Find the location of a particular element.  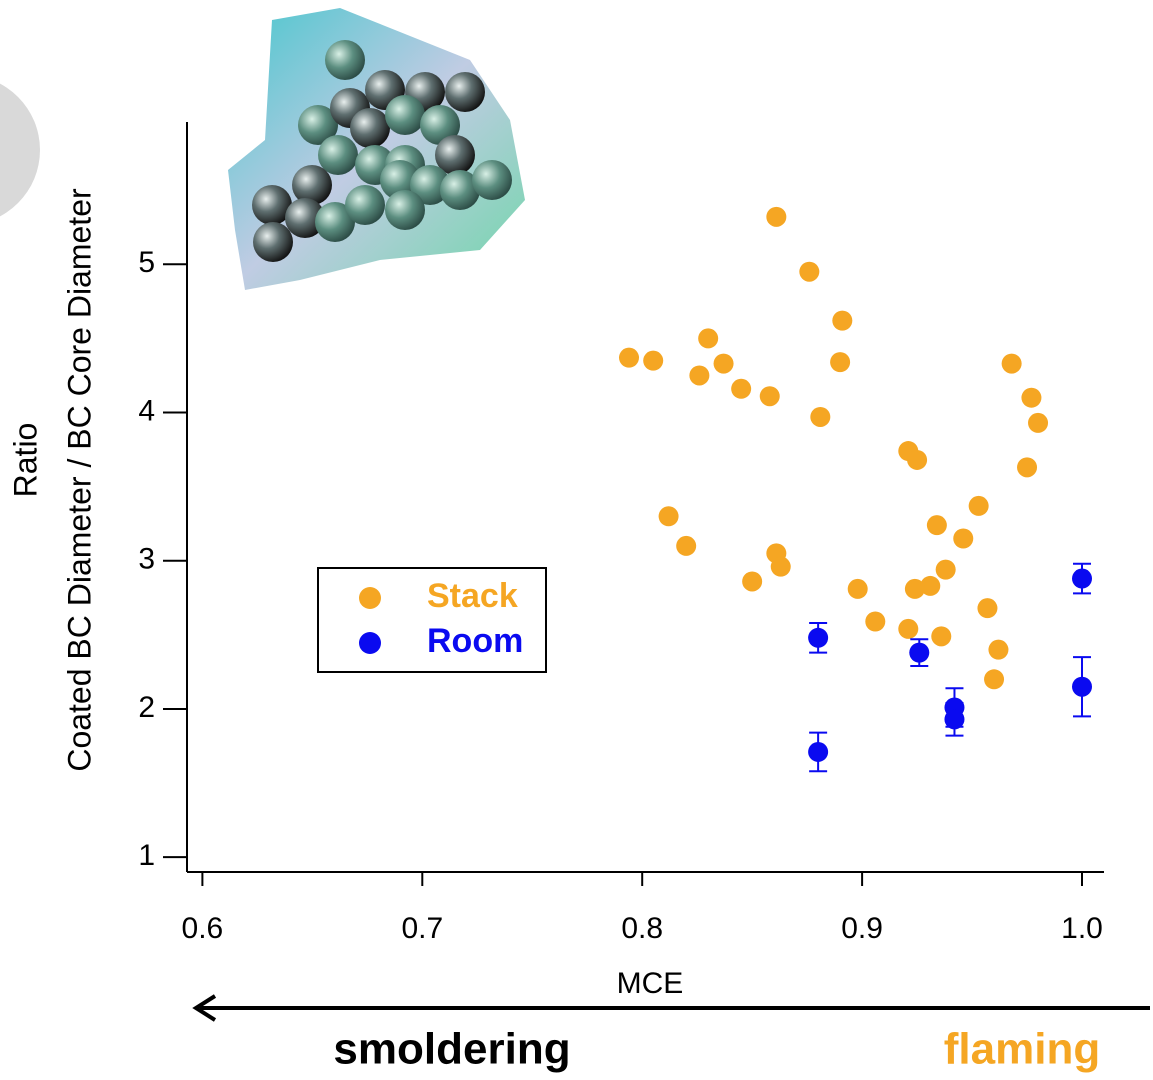

x-tick-label: 0.6 is located at coordinates (203, 928).